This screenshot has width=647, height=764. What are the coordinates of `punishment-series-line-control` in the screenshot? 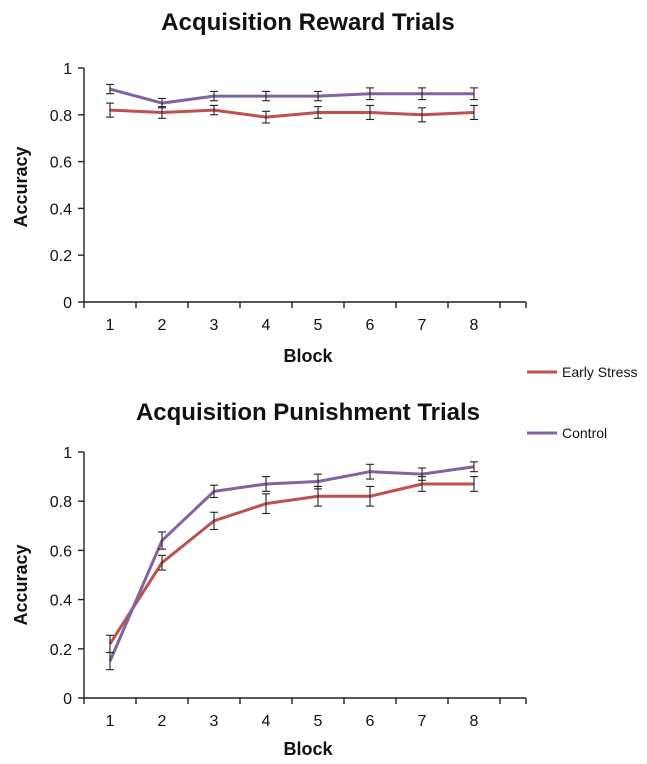 It's located at (291, 563).